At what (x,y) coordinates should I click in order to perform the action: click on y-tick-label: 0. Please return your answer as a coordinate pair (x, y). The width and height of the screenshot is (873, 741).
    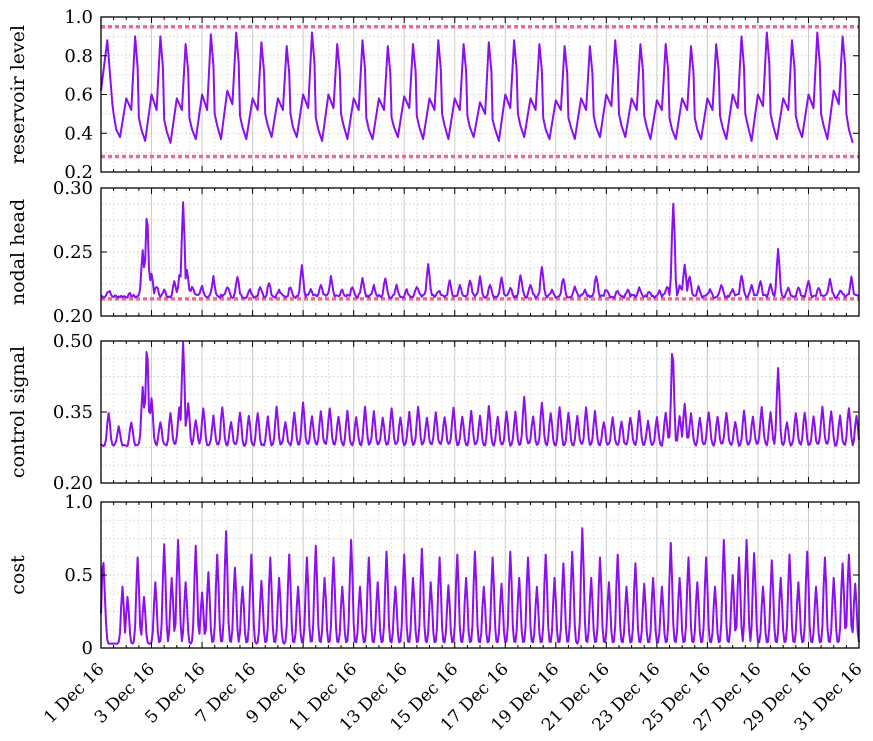
    Looking at the image, I should click on (87, 648).